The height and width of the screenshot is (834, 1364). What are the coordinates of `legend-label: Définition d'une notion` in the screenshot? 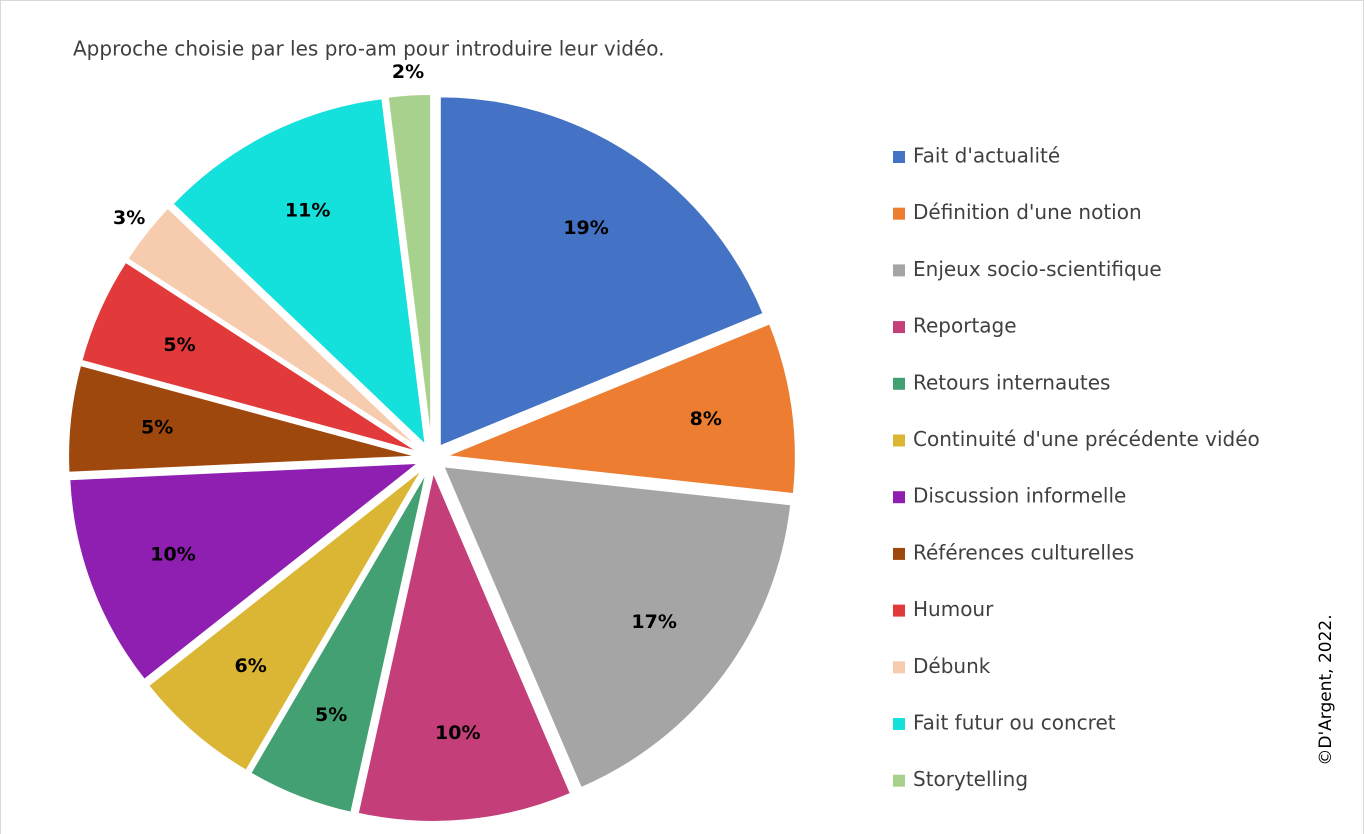 It's located at (1027, 212).